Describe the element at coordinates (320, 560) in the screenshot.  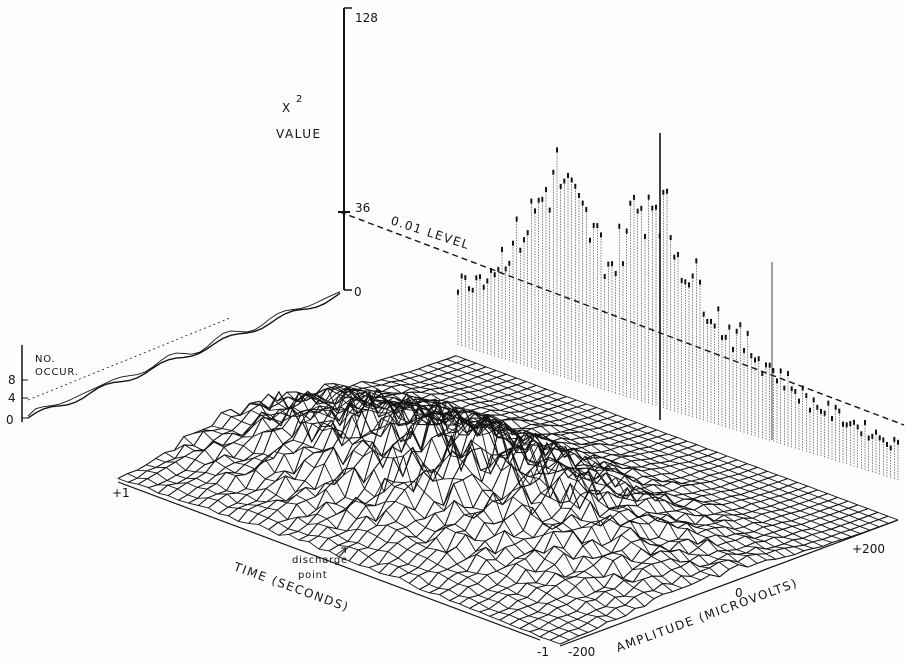
I see `discharge-point-label-line1: discharge` at that location.